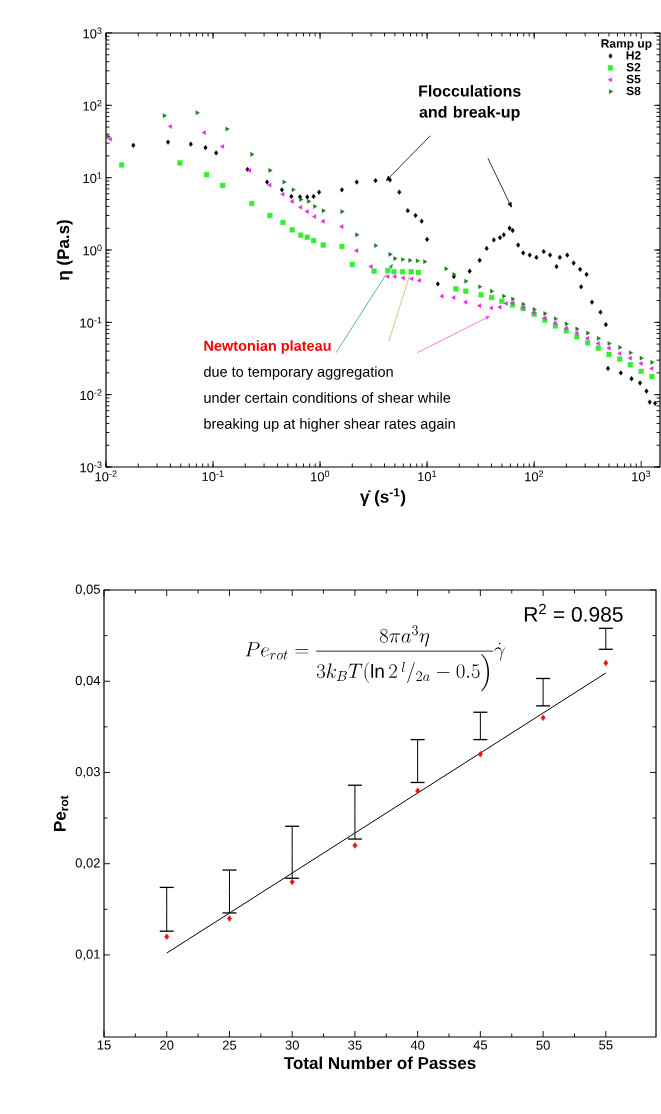 This screenshot has width=661, height=1114. What do you see at coordinates (213, 476) in the screenshot?
I see `x-tick-label: 10$^{-1}$` at bounding box center [213, 476].